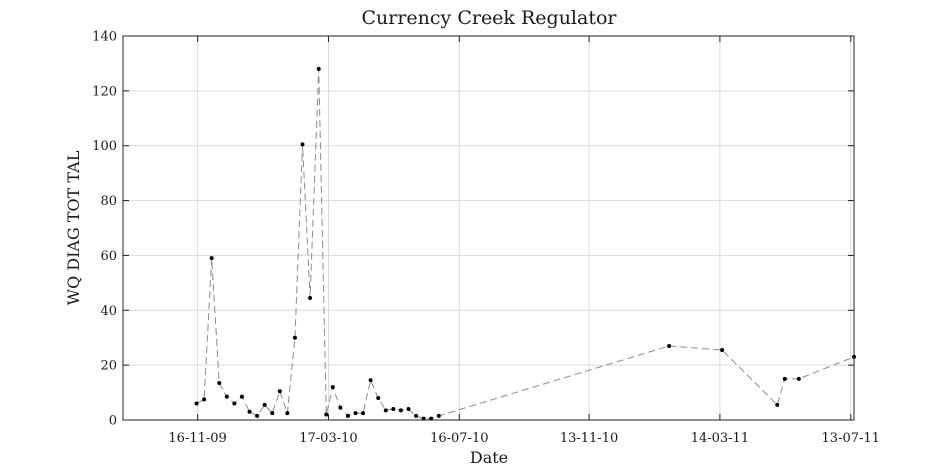 This screenshot has height=472, width=945. I want to click on x-tick-label: 14-03-11, so click(720, 438).